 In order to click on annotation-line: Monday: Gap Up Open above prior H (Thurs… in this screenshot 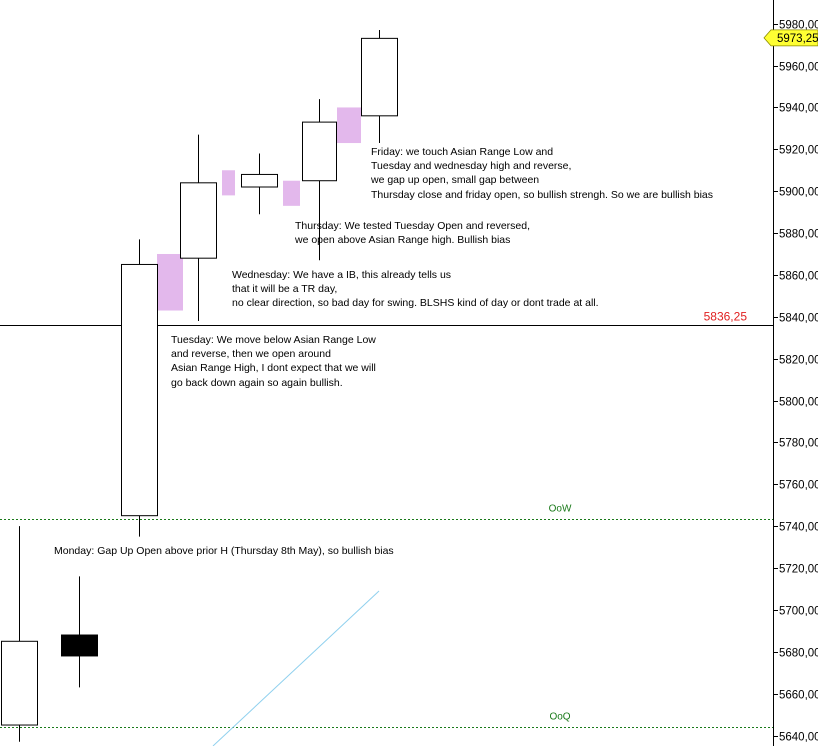, I will do `click(224, 551)`.